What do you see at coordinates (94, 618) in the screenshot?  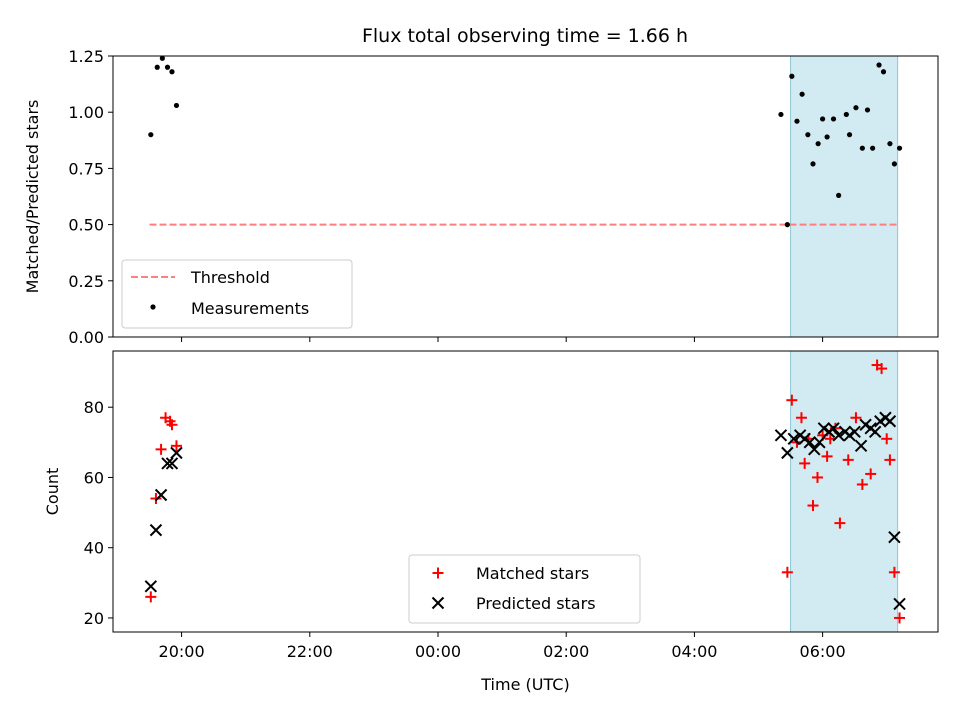 I see `y-tick-label: 20` at bounding box center [94, 618].